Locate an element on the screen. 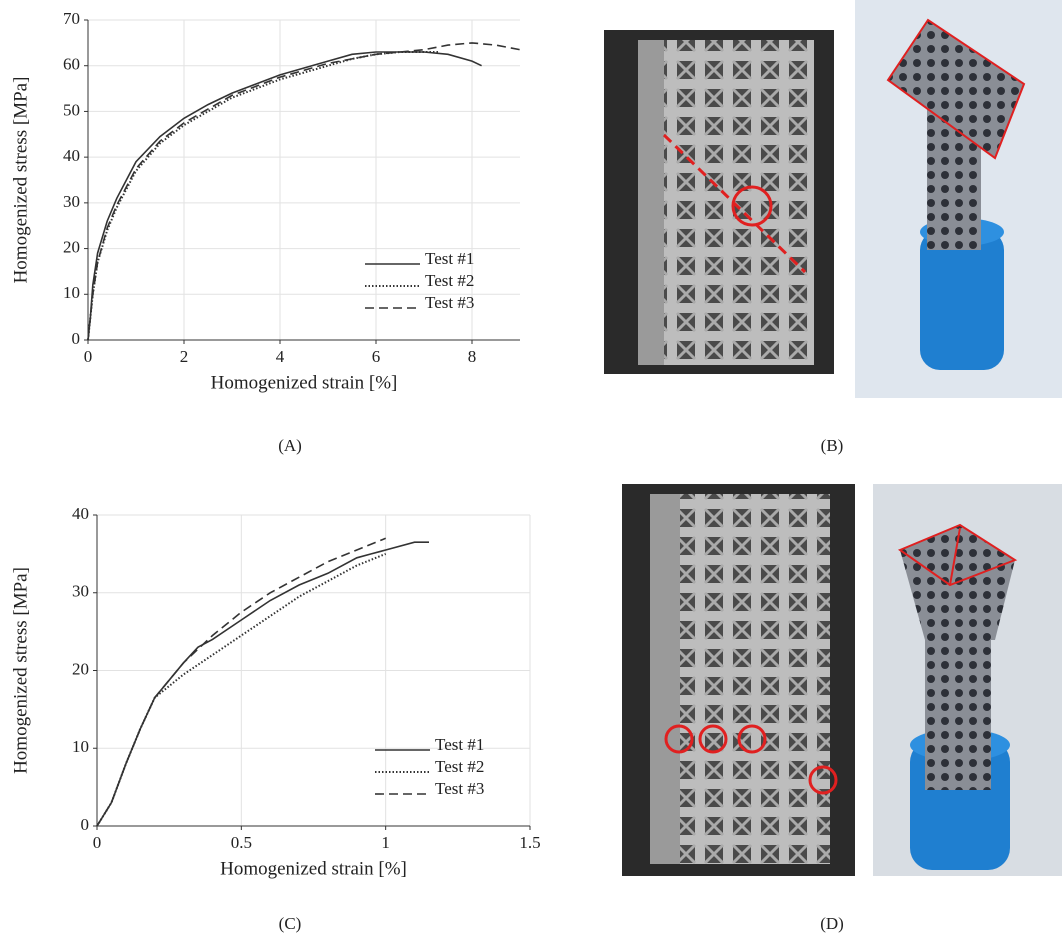 The image size is (1062, 940). x-tick-label: 4 is located at coordinates (280, 356).